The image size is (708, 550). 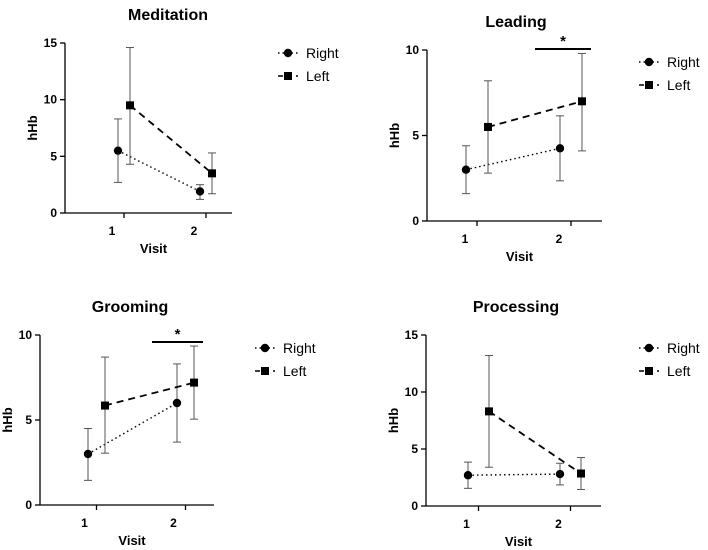 I want to click on chart-title: Leading, so click(x=515, y=22).